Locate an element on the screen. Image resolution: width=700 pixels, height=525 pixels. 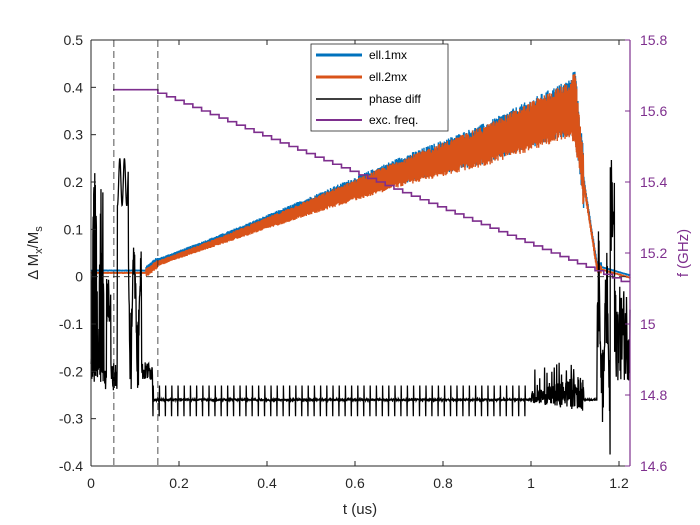
y-right-tick-label: 14.8 is located at coordinates (653, 395).